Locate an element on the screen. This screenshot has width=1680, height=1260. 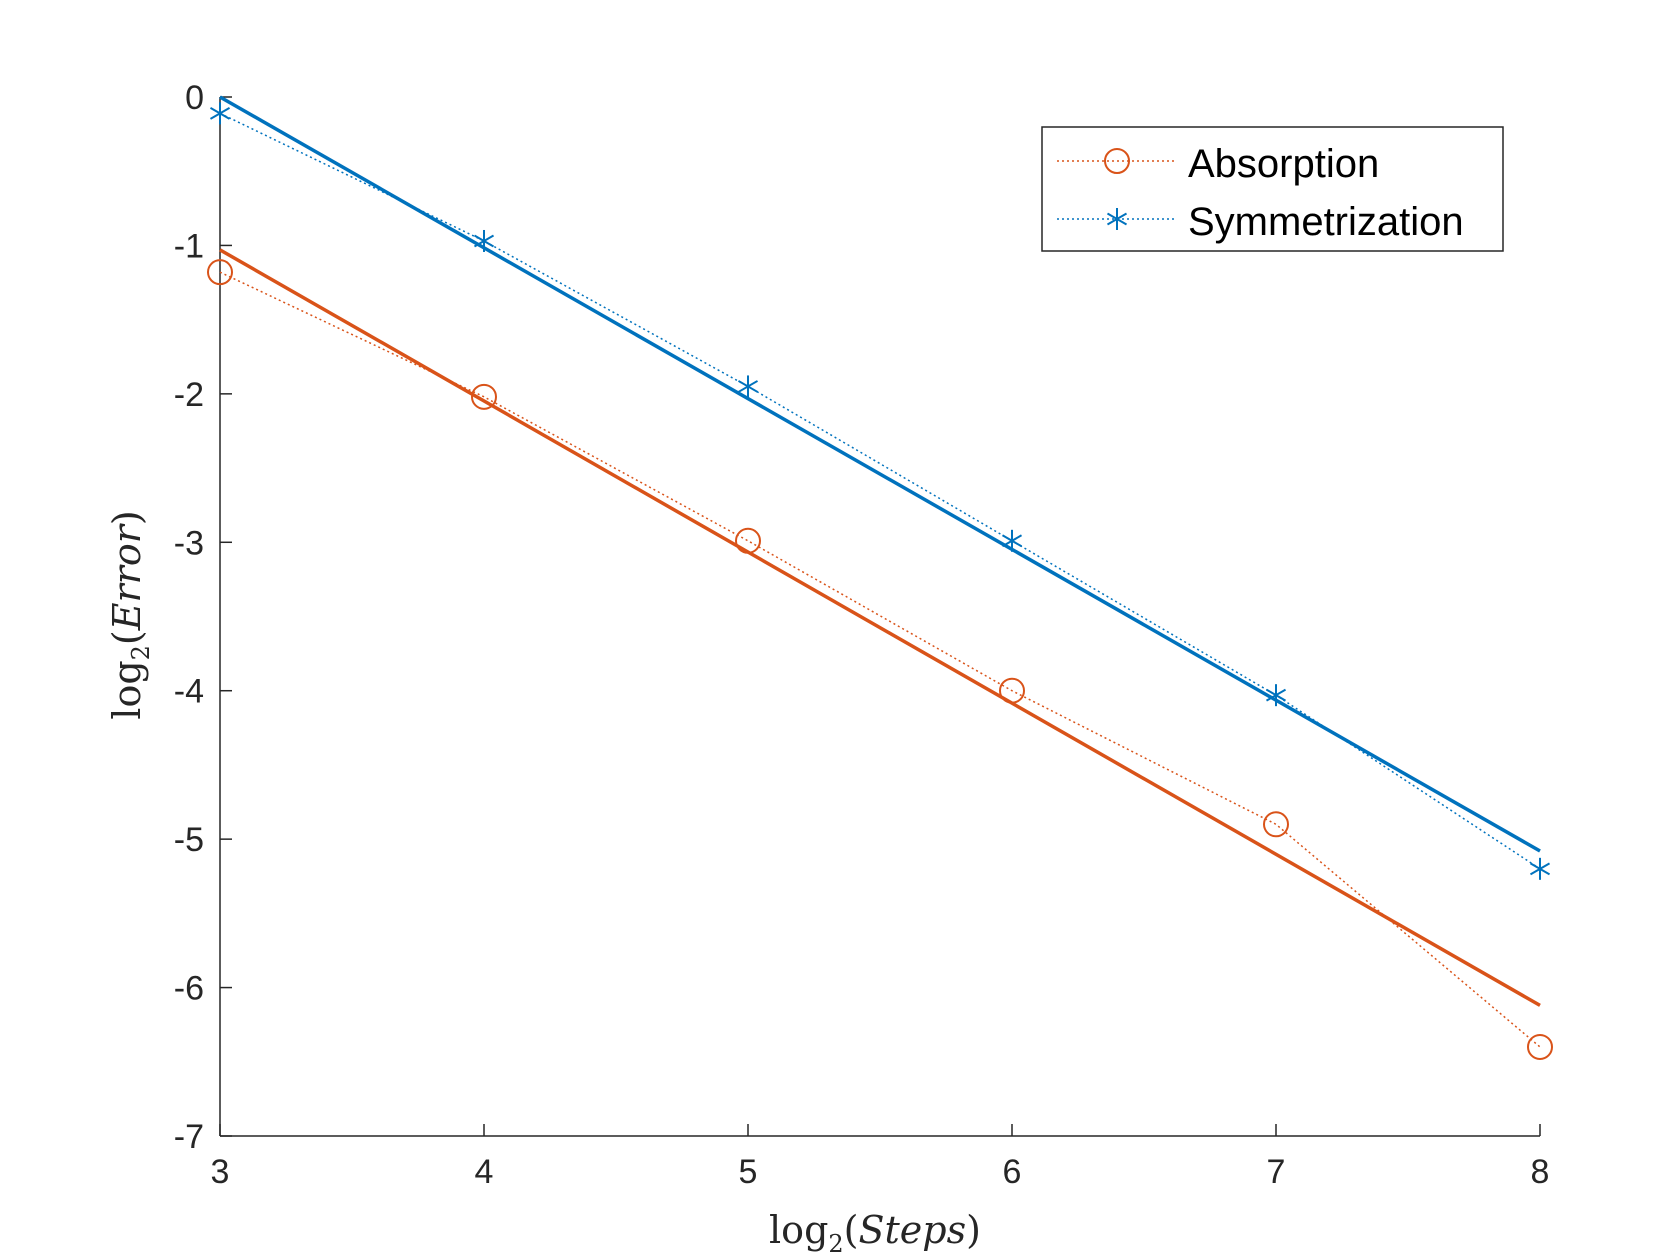
legend: Absorption Symmetrization is located at coordinates (1272, 189).